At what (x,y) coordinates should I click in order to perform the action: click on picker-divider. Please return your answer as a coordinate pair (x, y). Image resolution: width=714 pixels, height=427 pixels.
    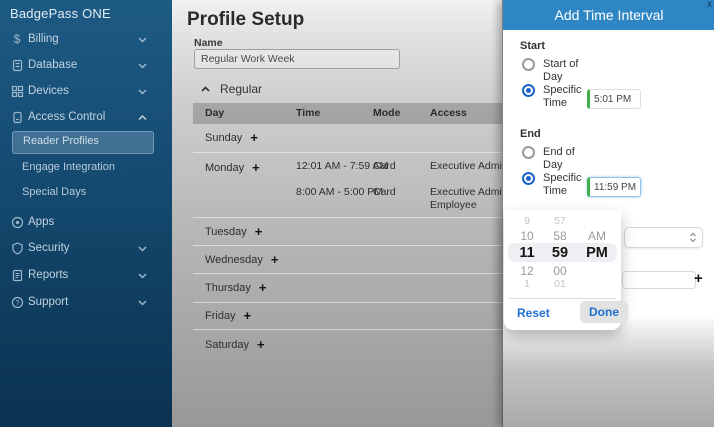
    Looking at the image, I should click on (562, 298).